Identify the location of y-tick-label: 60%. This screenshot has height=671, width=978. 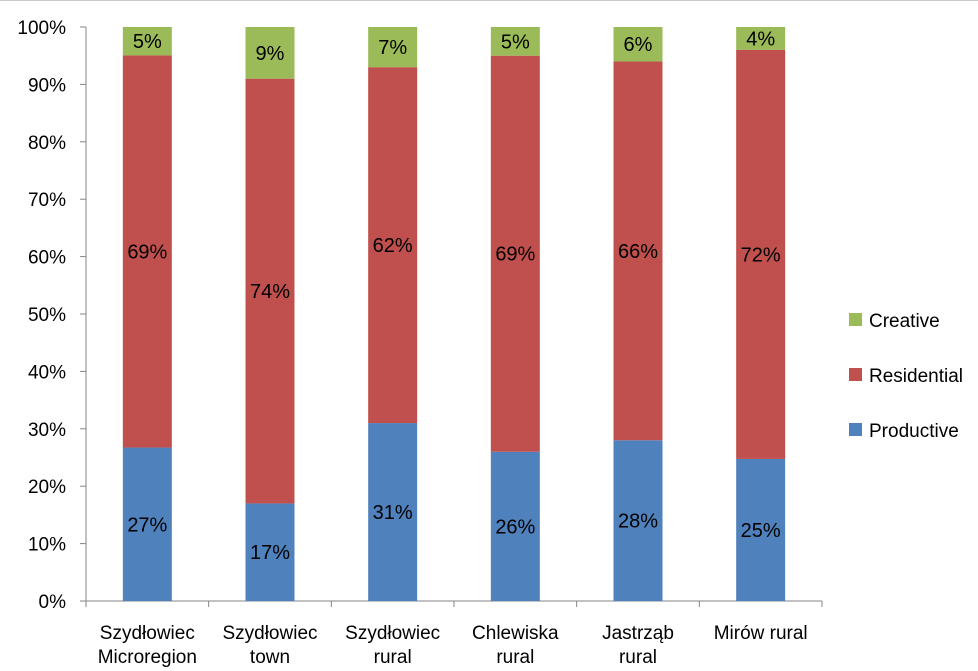
(47, 258).